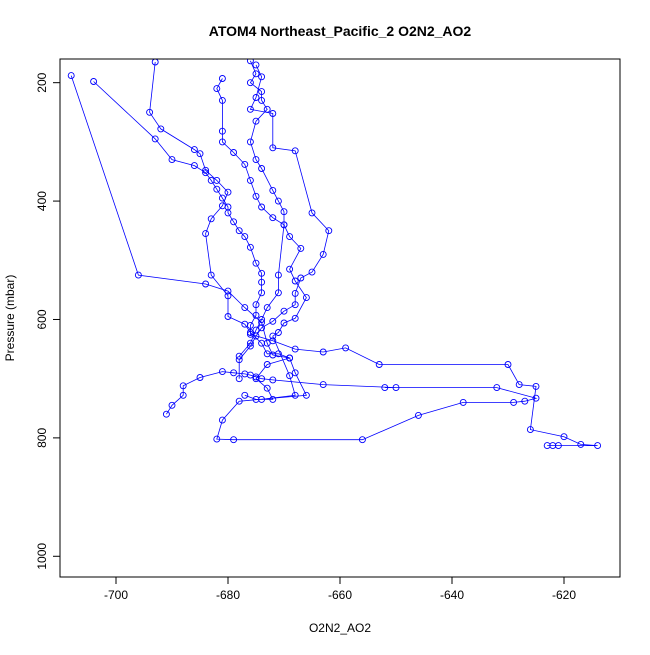 Image resolution: width=650 pixels, height=655 pixels. I want to click on y-axis-label: Pressure (mbar), so click(10, 318).